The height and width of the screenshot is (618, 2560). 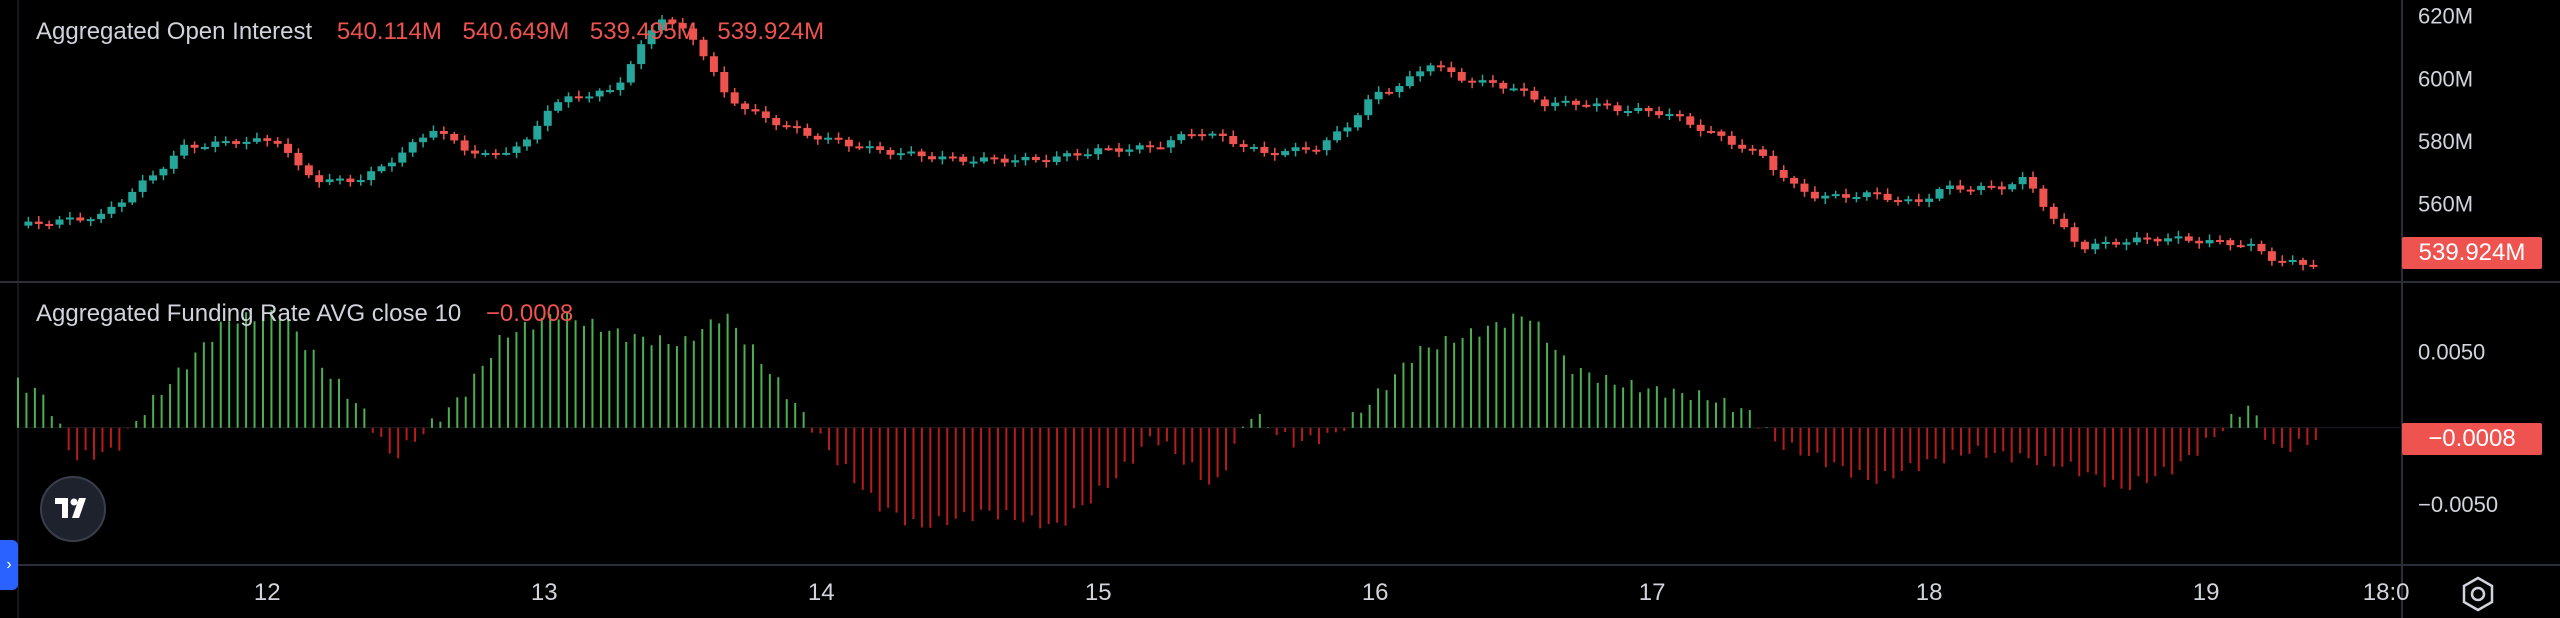 What do you see at coordinates (2445, 204) in the screenshot?
I see `oi-y-tick-label: 560M` at bounding box center [2445, 204].